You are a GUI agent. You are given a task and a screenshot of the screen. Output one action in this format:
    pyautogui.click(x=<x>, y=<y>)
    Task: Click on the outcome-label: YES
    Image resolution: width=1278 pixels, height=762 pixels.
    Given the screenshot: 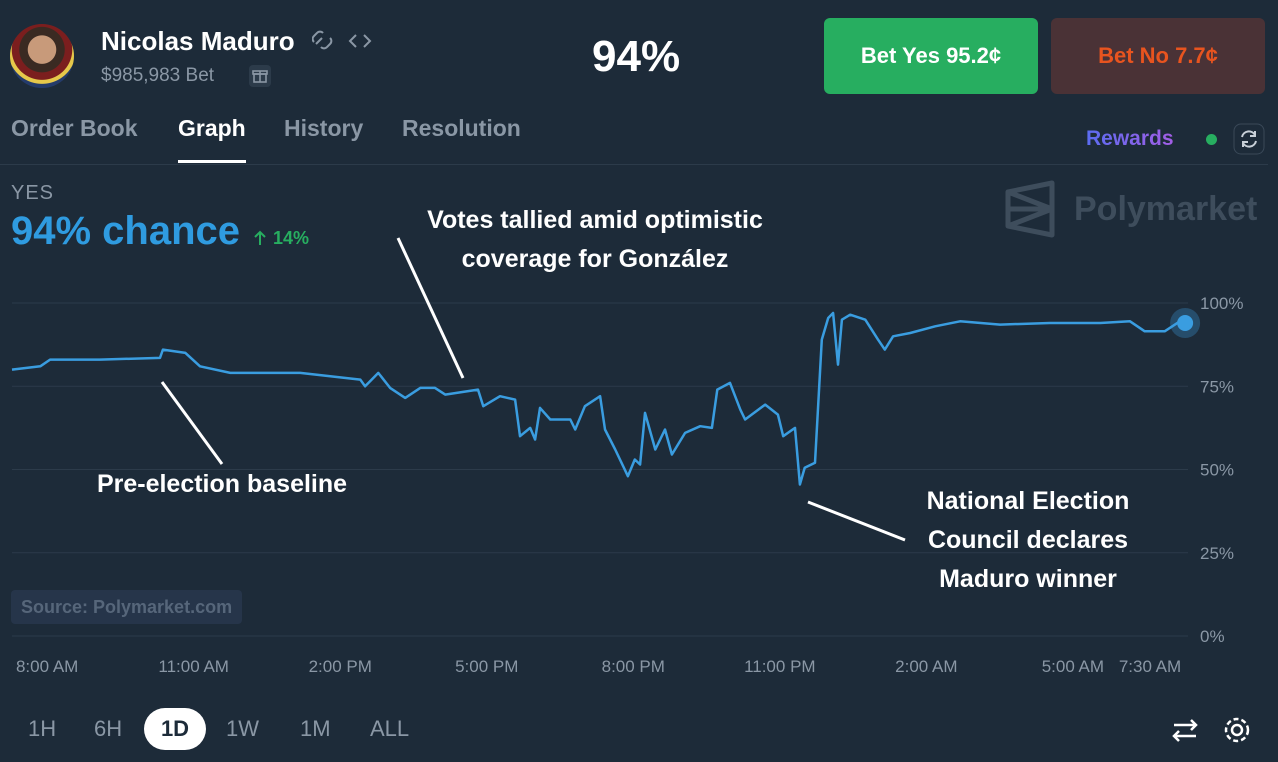 What is the action you would take?
    pyautogui.click(x=33, y=193)
    